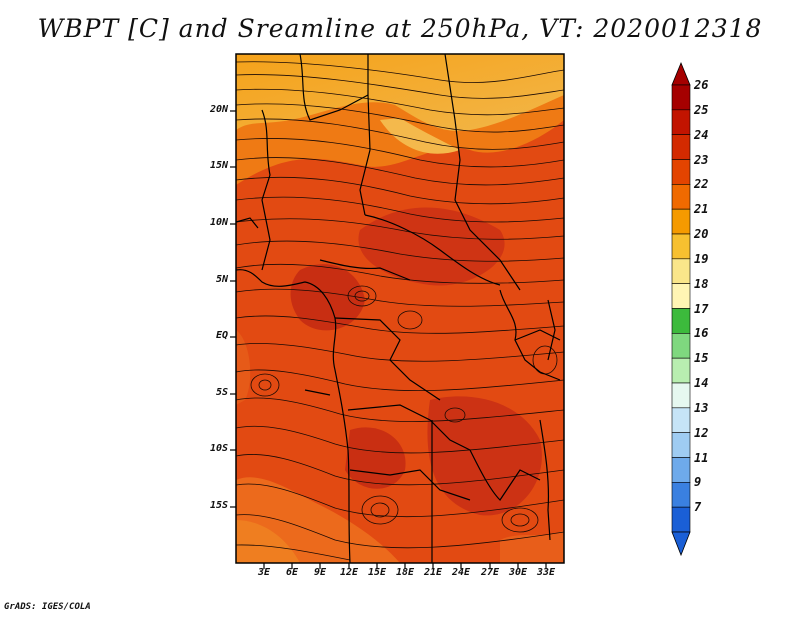  I want to click on grads-credit: GrADS: IGES/COLA, so click(47, 607).